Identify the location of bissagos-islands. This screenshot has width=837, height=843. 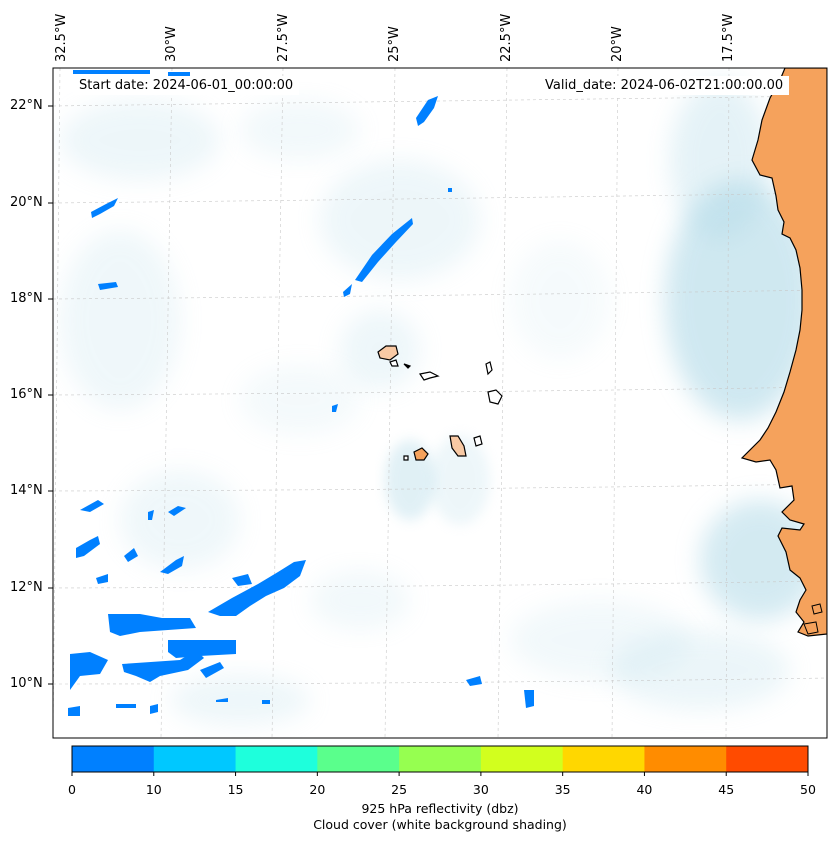
(813, 619).